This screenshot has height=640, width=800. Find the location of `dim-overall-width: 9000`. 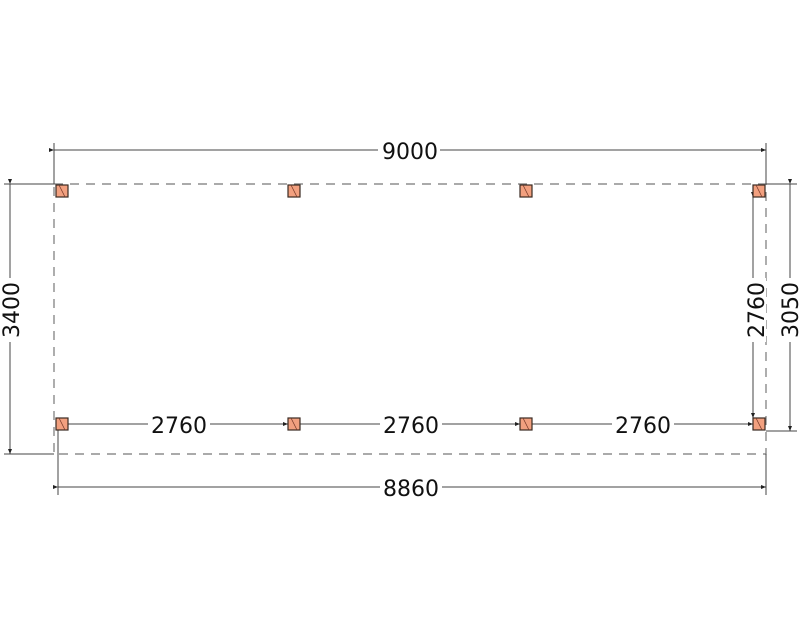

dim-overall-width: 9000 is located at coordinates (410, 152).